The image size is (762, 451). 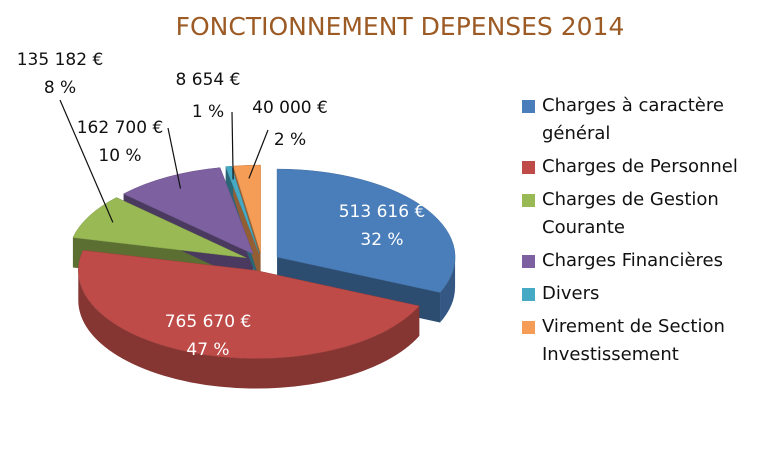 I want to click on data-label: 765 670 €, so click(x=208, y=322).